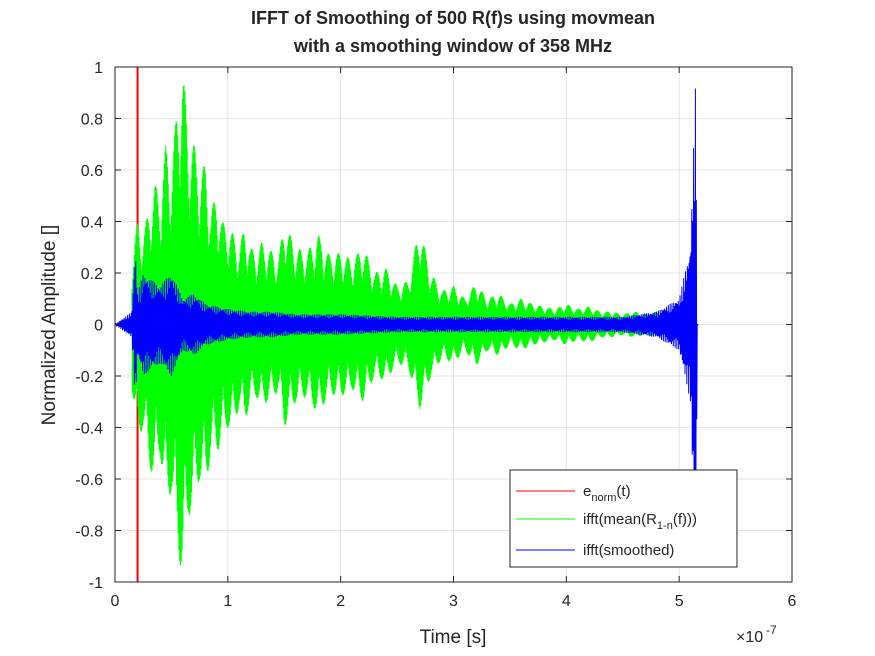  What do you see at coordinates (98, 68) in the screenshot?
I see `y-tick-label-10: 1` at bounding box center [98, 68].